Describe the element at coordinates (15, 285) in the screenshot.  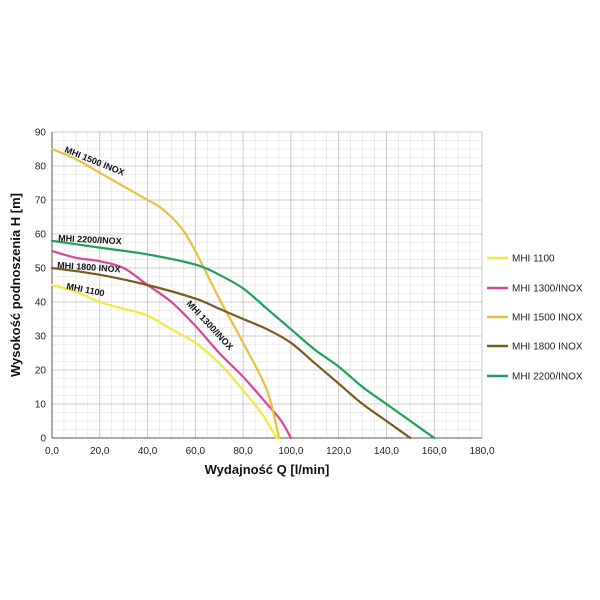
I see `y-axis-title: Wysokość podnoszenia H [m]` at that location.